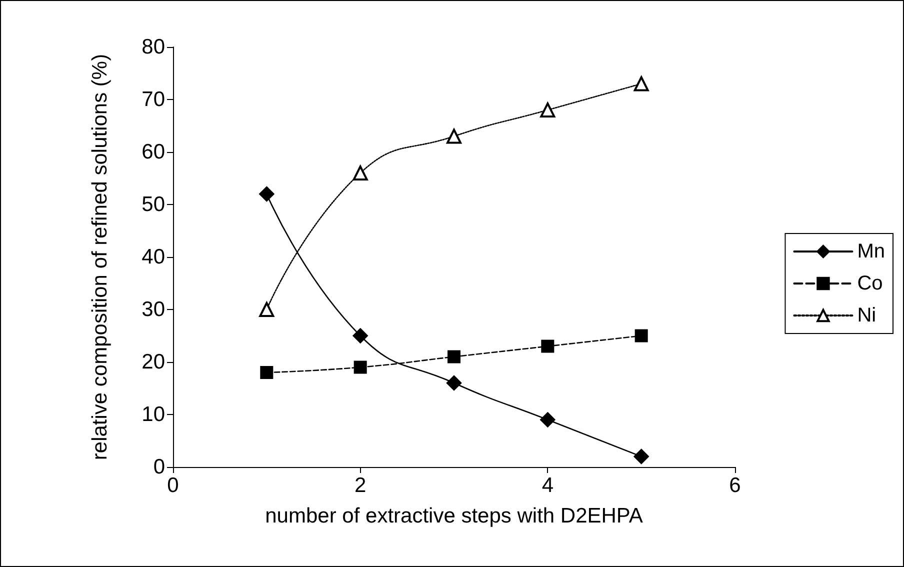 The height and width of the screenshot is (567, 904). What do you see at coordinates (153, 99) in the screenshot?
I see `y-tick-label: 70` at bounding box center [153, 99].